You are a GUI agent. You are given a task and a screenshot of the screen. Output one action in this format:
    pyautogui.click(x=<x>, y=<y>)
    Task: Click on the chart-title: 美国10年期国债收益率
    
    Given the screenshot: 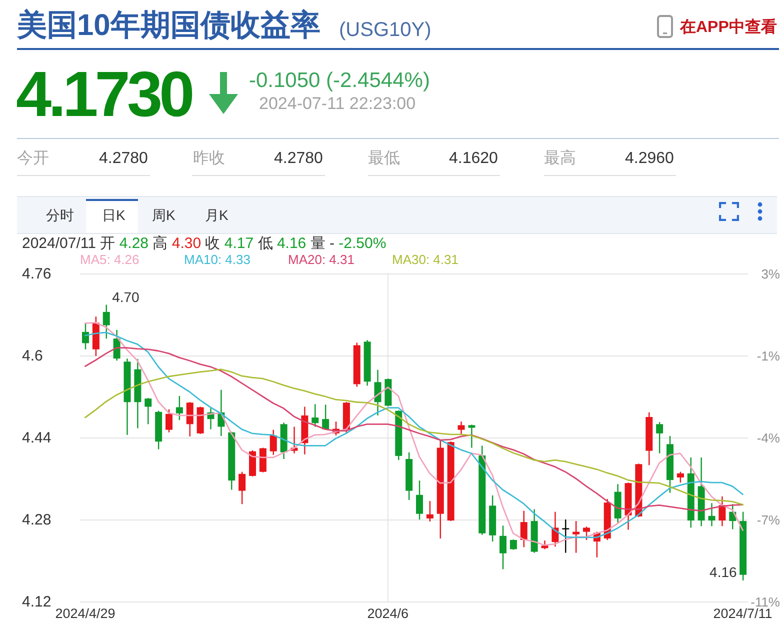 What is the action you would take?
    pyautogui.click(x=168, y=25)
    